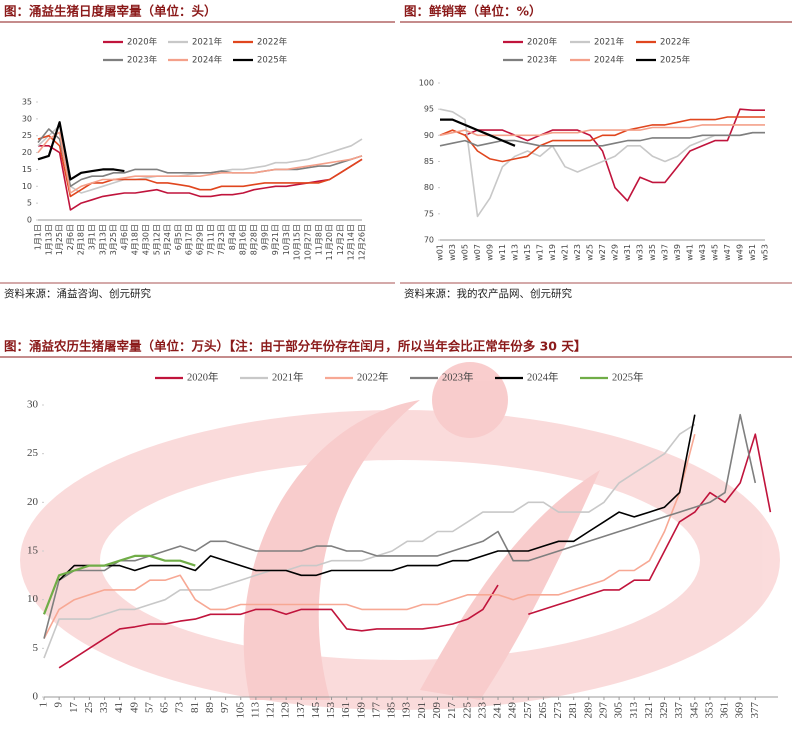  I want to click on x-tick-label: 1, so click(44, 705).